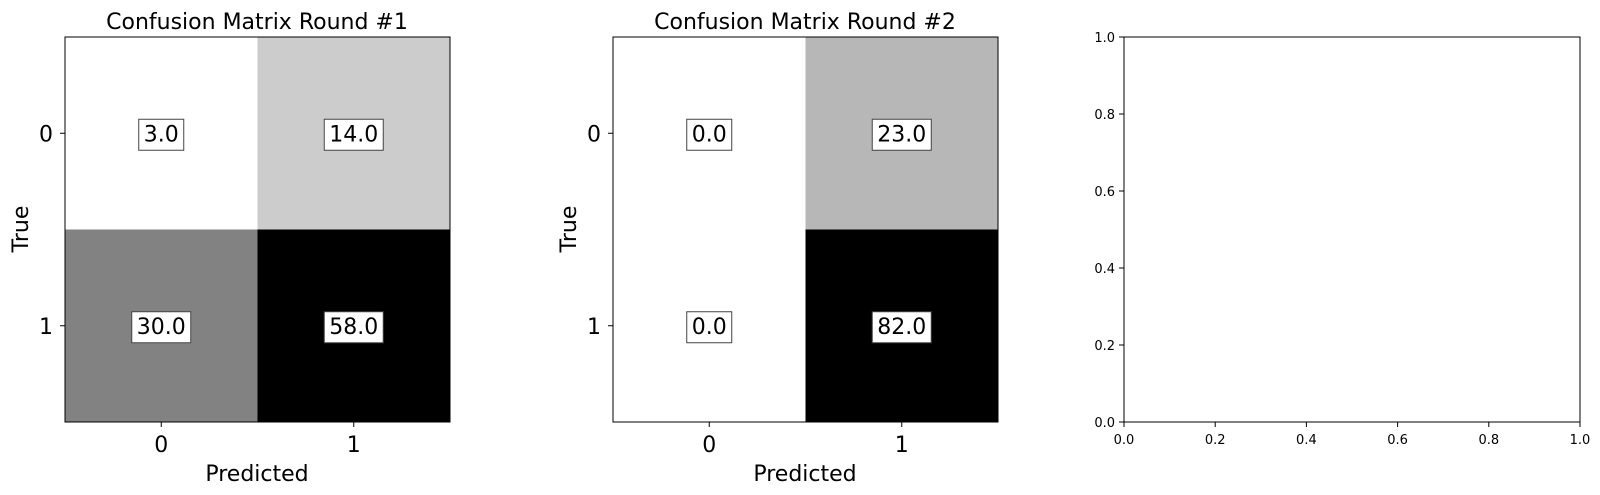 This screenshot has height=495, width=1600. I want to click on ax3-y-tick-label: 0.2, so click(1104, 346).